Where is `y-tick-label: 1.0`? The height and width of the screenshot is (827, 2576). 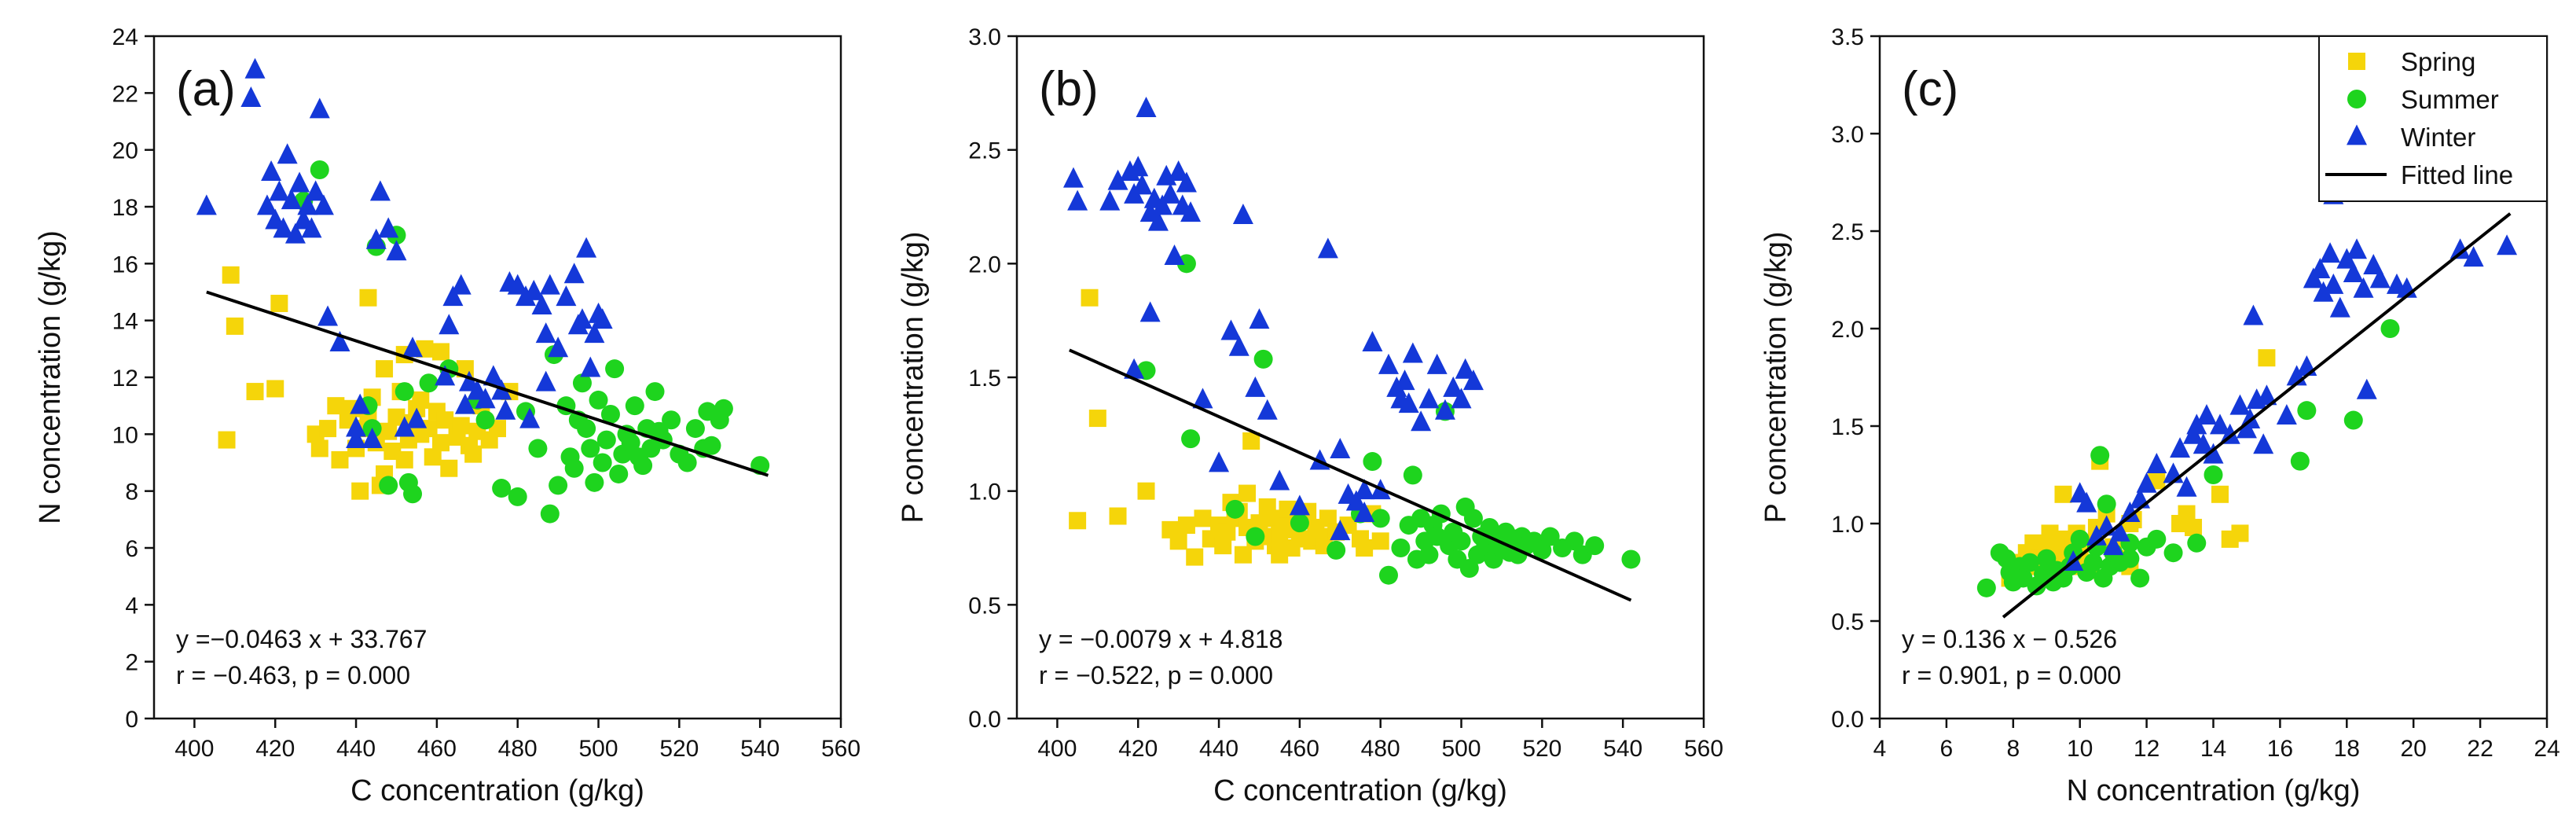 y-tick-label: 1.0 is located at coordinates (1847, 525).